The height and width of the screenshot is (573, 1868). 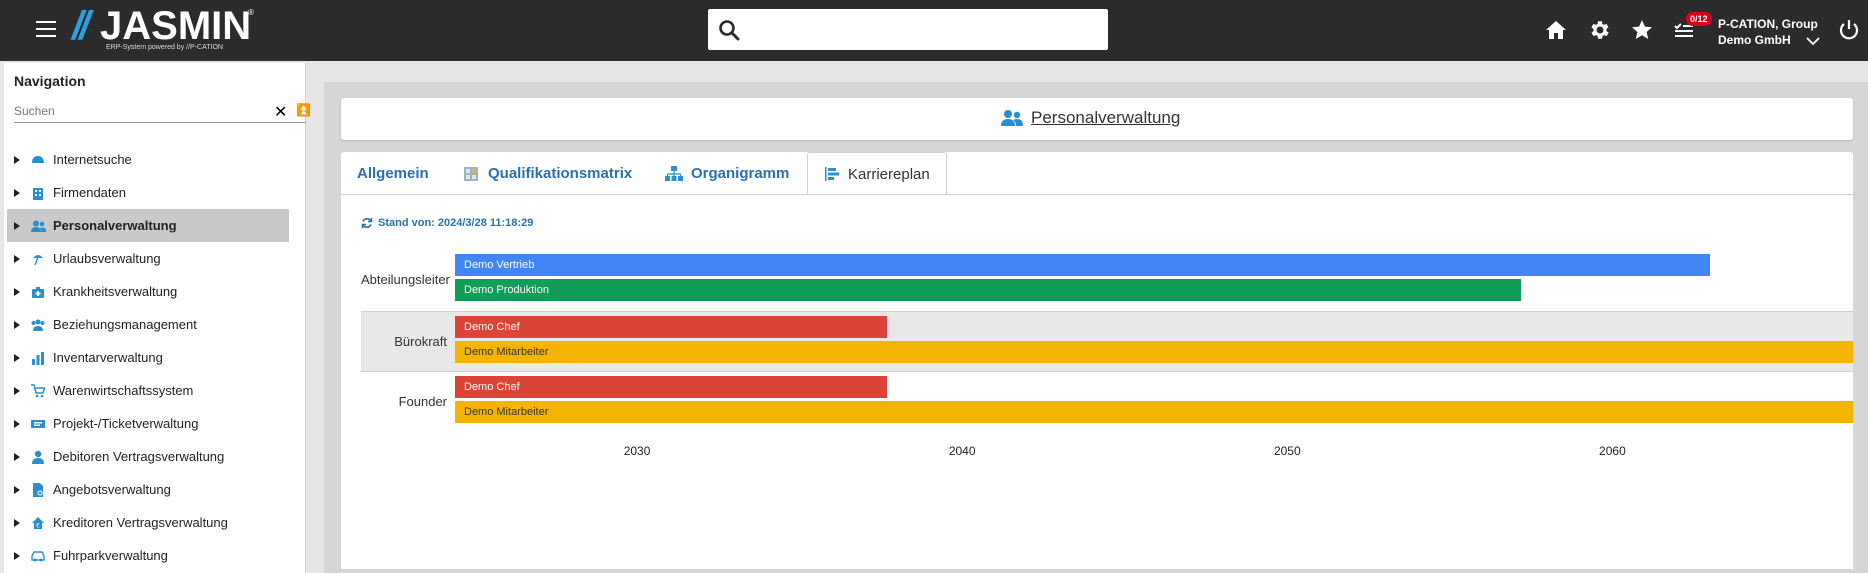 What do you see at coordinates (148, 192) in the screenshot?
I see `sidebar-item: Firmendaten` at bounding box center [148, 192].